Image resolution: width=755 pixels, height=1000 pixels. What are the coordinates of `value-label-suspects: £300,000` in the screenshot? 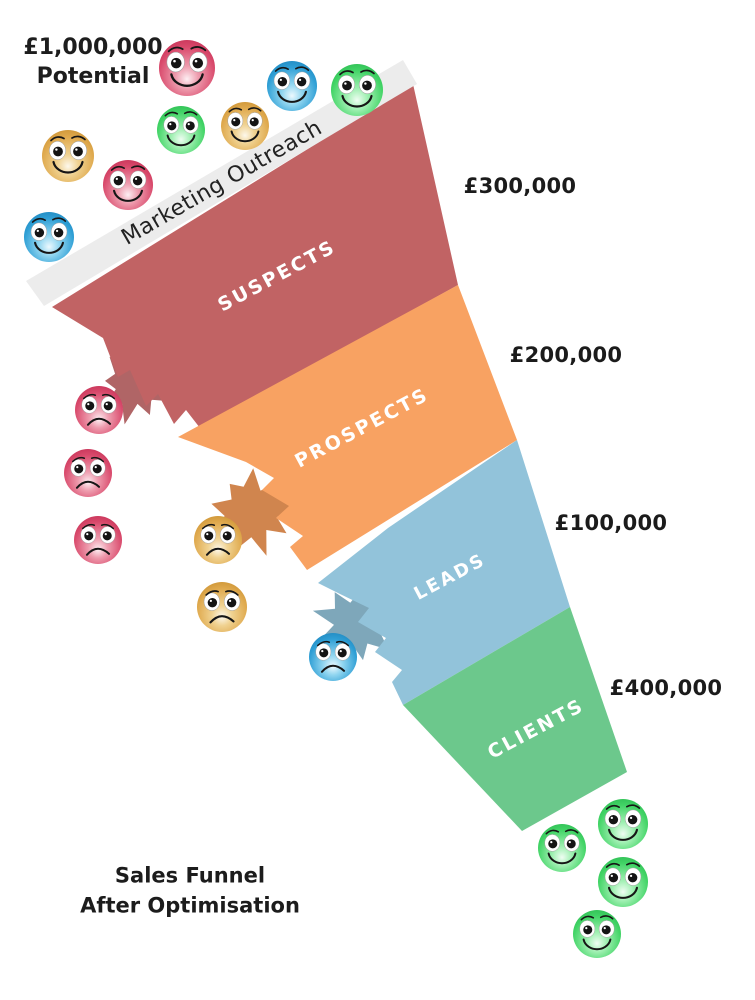 It's located at (520, 186).